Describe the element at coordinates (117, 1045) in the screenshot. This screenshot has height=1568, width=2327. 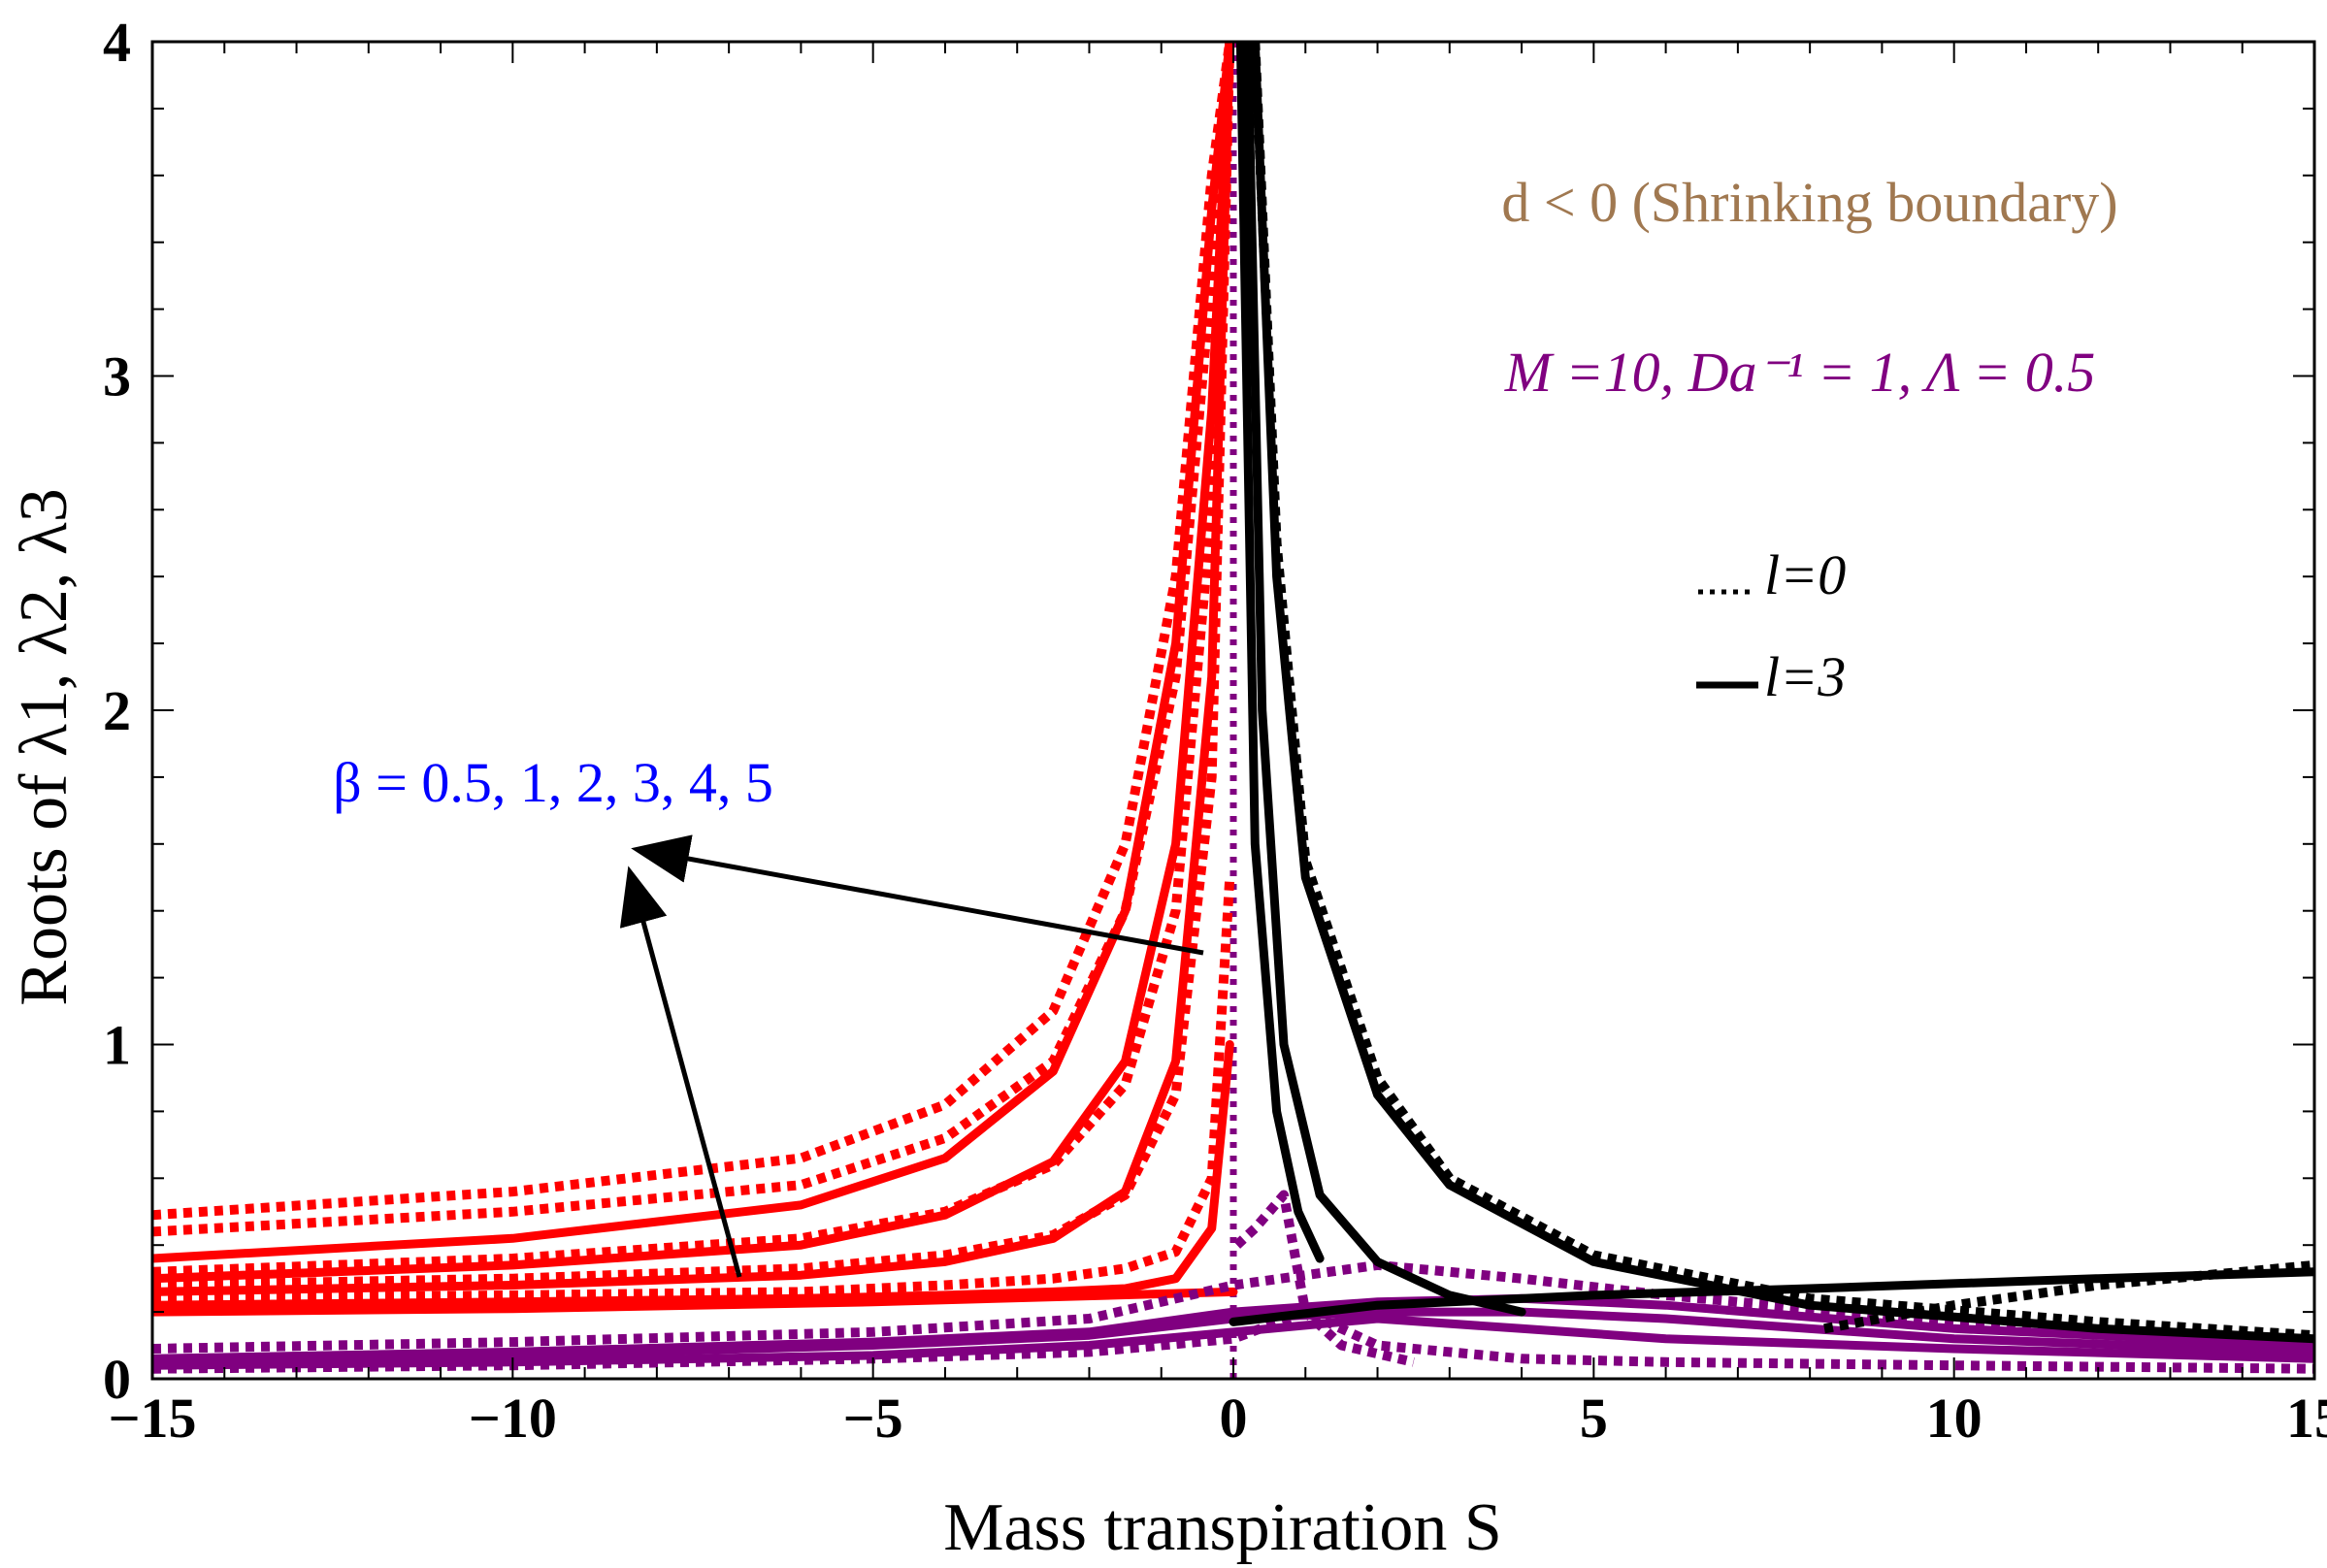
I see `y-tick-label: 1` at that location.